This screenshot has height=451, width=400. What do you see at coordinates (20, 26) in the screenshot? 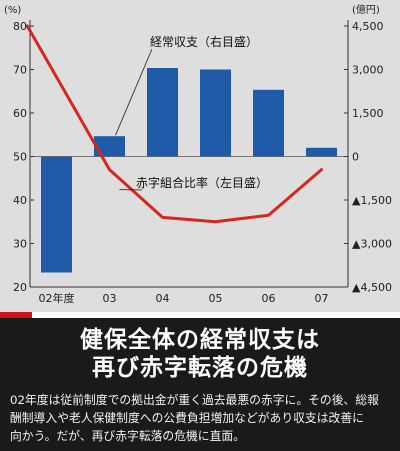
I see `left-axis-tick-label: 80` at bounding box center [20, 26].